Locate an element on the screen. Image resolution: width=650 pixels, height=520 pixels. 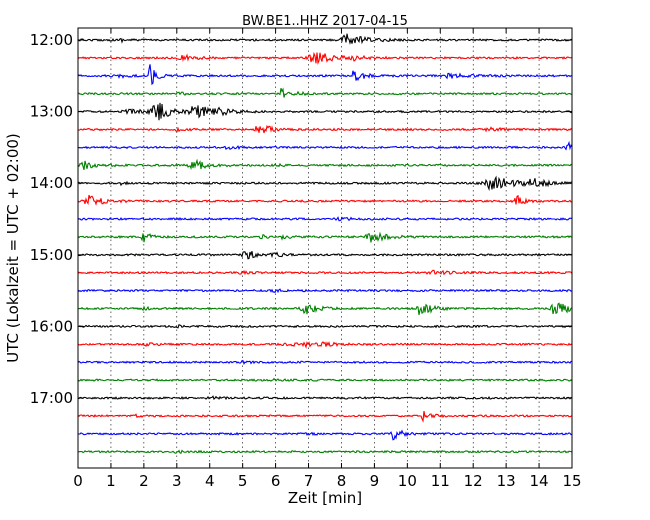
x-tick-label: 2 is located at coordinates (144, 481).